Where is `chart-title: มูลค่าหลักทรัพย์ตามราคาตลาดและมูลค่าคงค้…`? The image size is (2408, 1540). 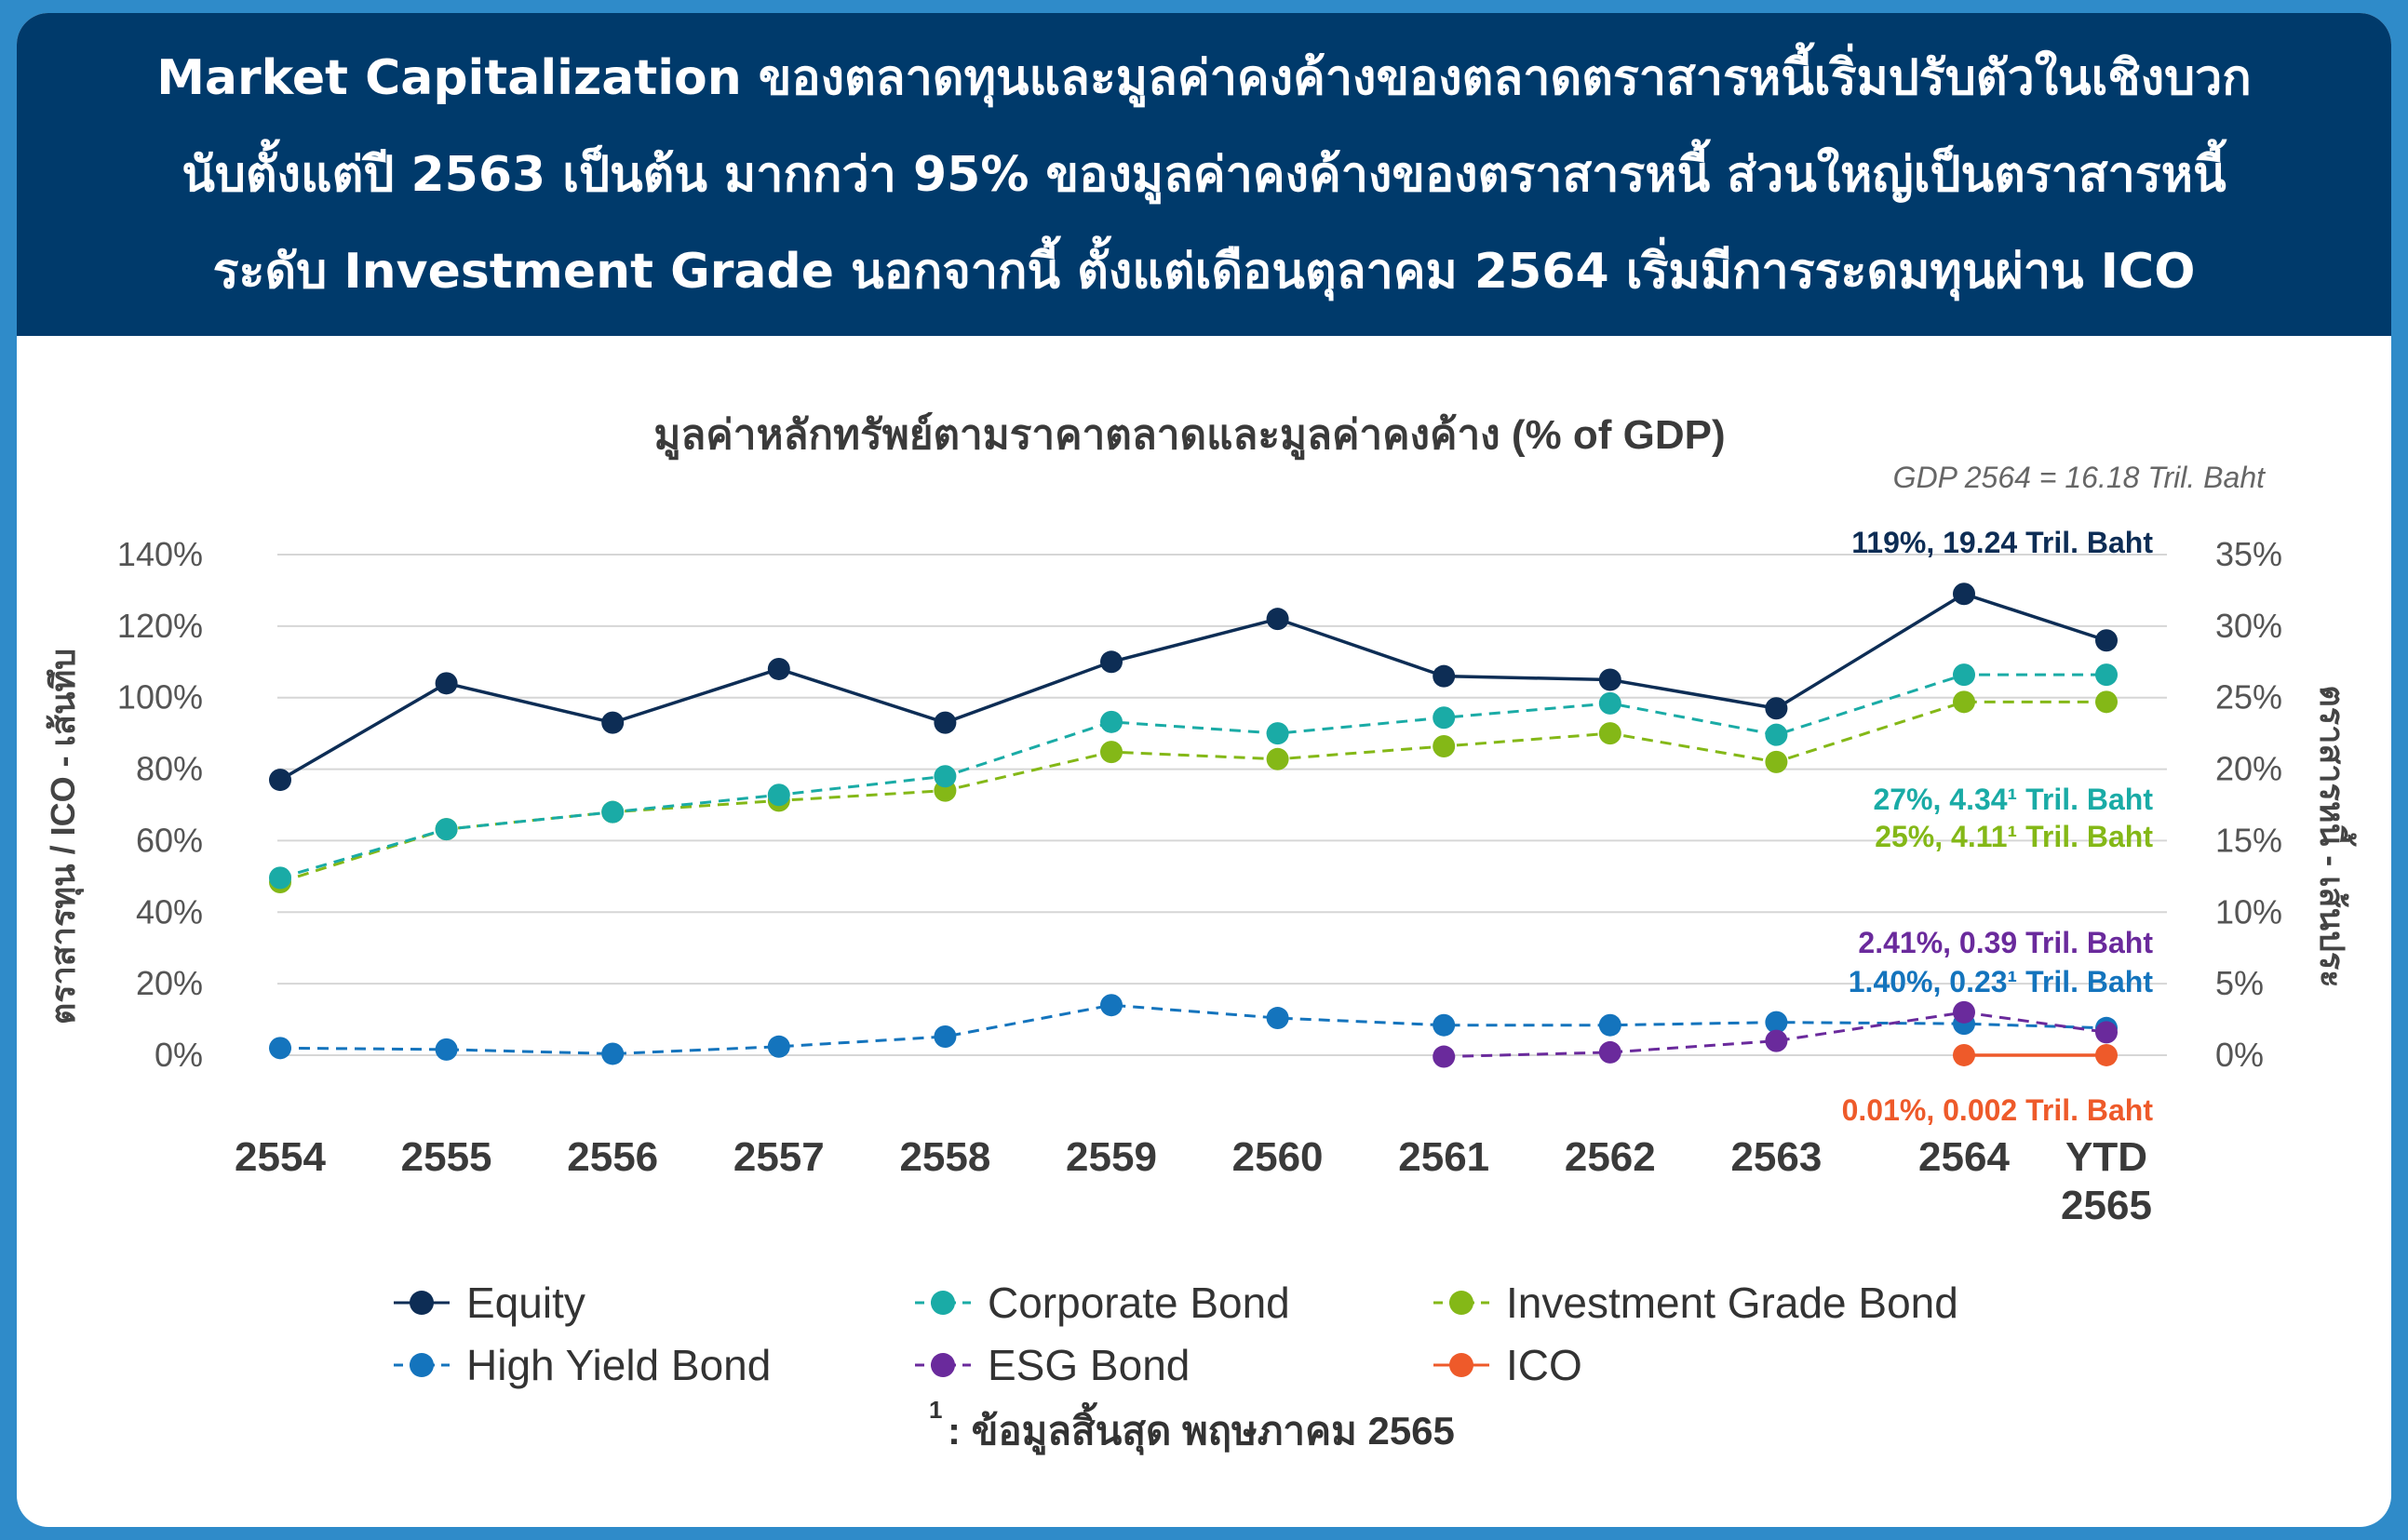 chart-title: มูลค่าหลักทรัพย์ตามราคาตลาดและมูลค่าคงค้… is located at coordinates (1189, 435).